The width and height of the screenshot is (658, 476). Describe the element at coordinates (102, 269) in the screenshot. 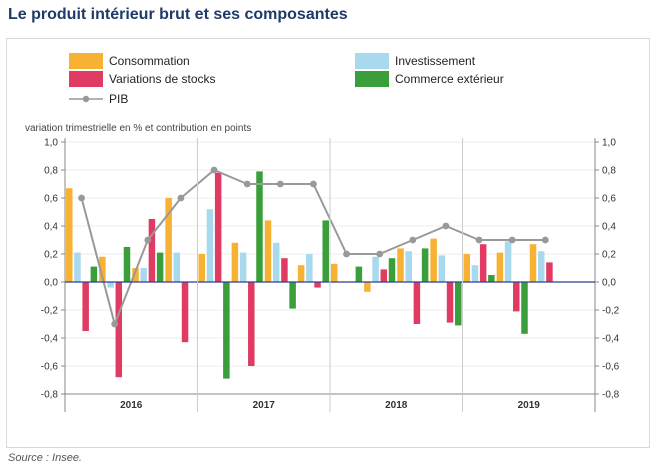

I see `bar-consommation-2016t2` at that location.